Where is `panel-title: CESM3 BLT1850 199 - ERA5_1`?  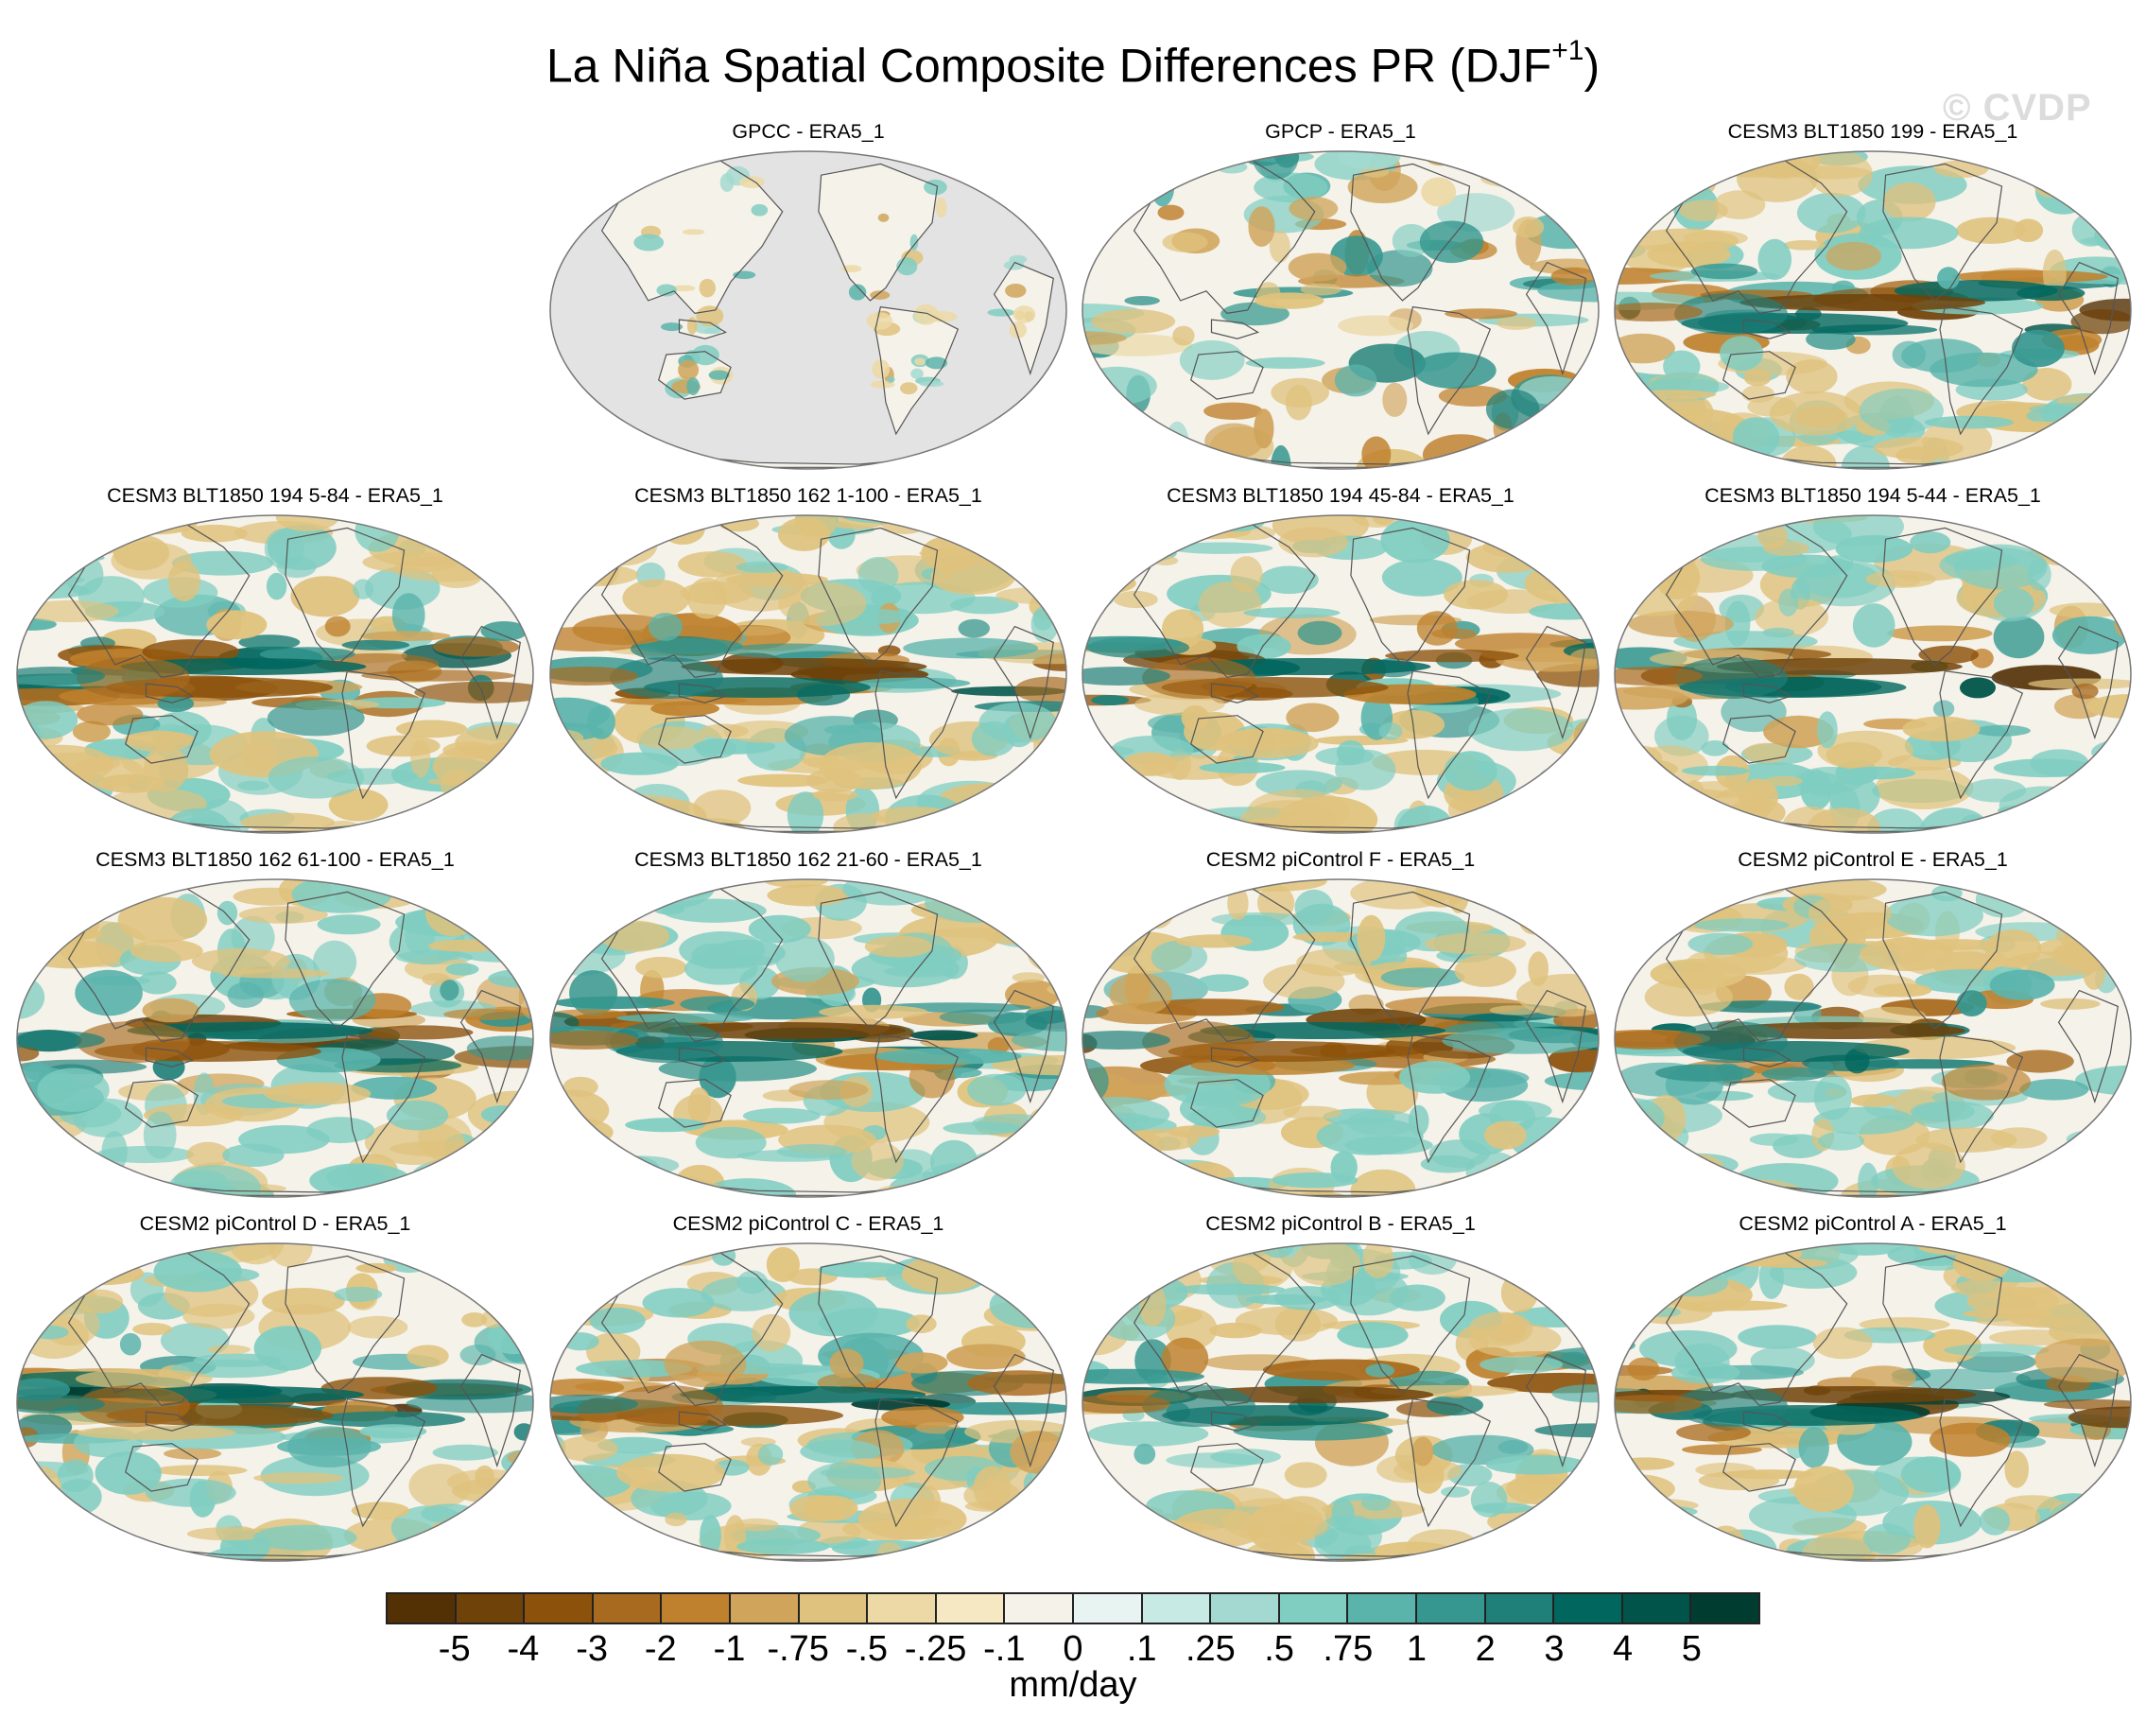 panel-title: CESM3 BLT1850 199 - ERA5_1 is located at coordinates (1872, 131).